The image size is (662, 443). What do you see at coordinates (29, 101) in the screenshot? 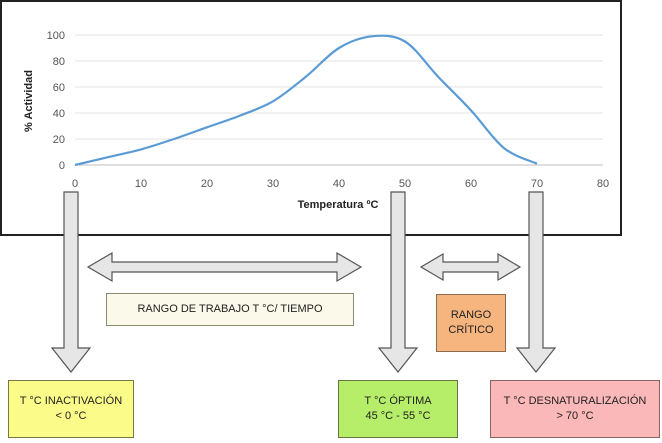
I see `y-axis-label: % Actividad` at bounding box center [29, 101].